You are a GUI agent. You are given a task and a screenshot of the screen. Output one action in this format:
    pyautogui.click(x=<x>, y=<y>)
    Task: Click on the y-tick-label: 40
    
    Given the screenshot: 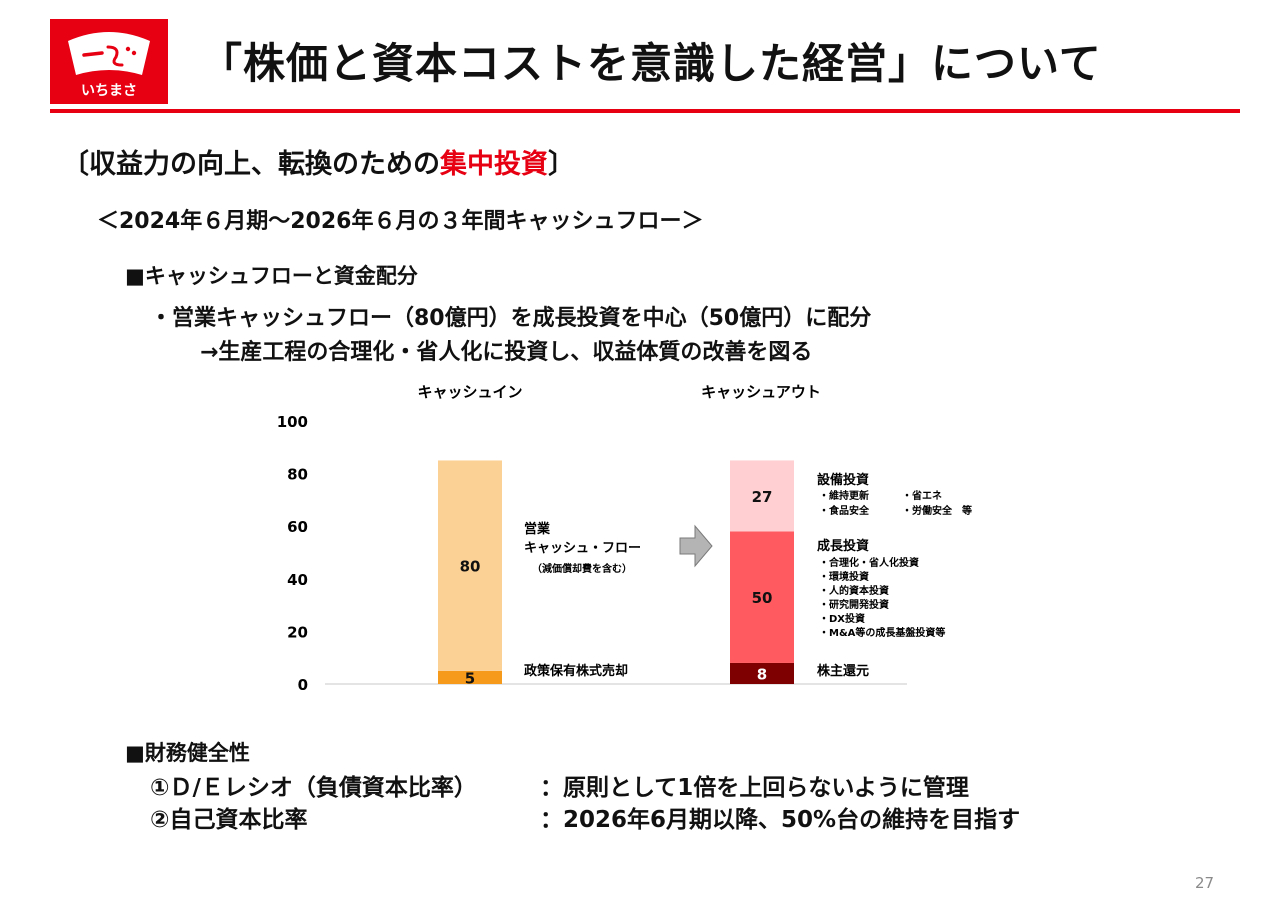 What is the action you would take?
    pyautogui.click(x=297, y=580)
    